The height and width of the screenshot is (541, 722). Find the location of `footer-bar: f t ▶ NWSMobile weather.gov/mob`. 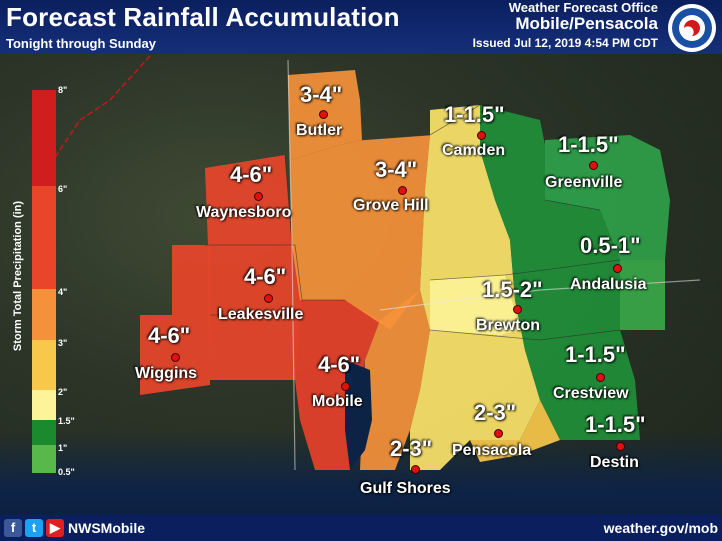

footer-bar: f t ▶ NWSMobile weather.gov/mob is located at coordinates (361, 528).